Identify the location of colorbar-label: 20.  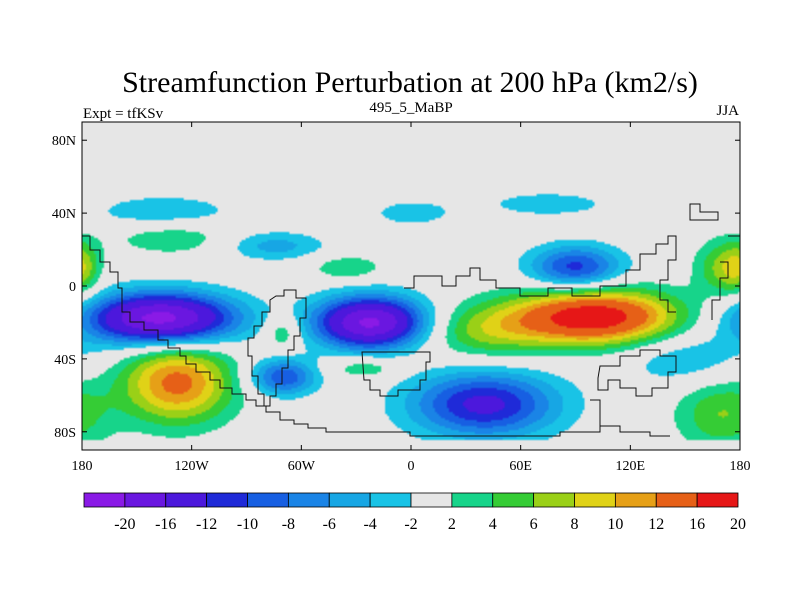
(738, 524).